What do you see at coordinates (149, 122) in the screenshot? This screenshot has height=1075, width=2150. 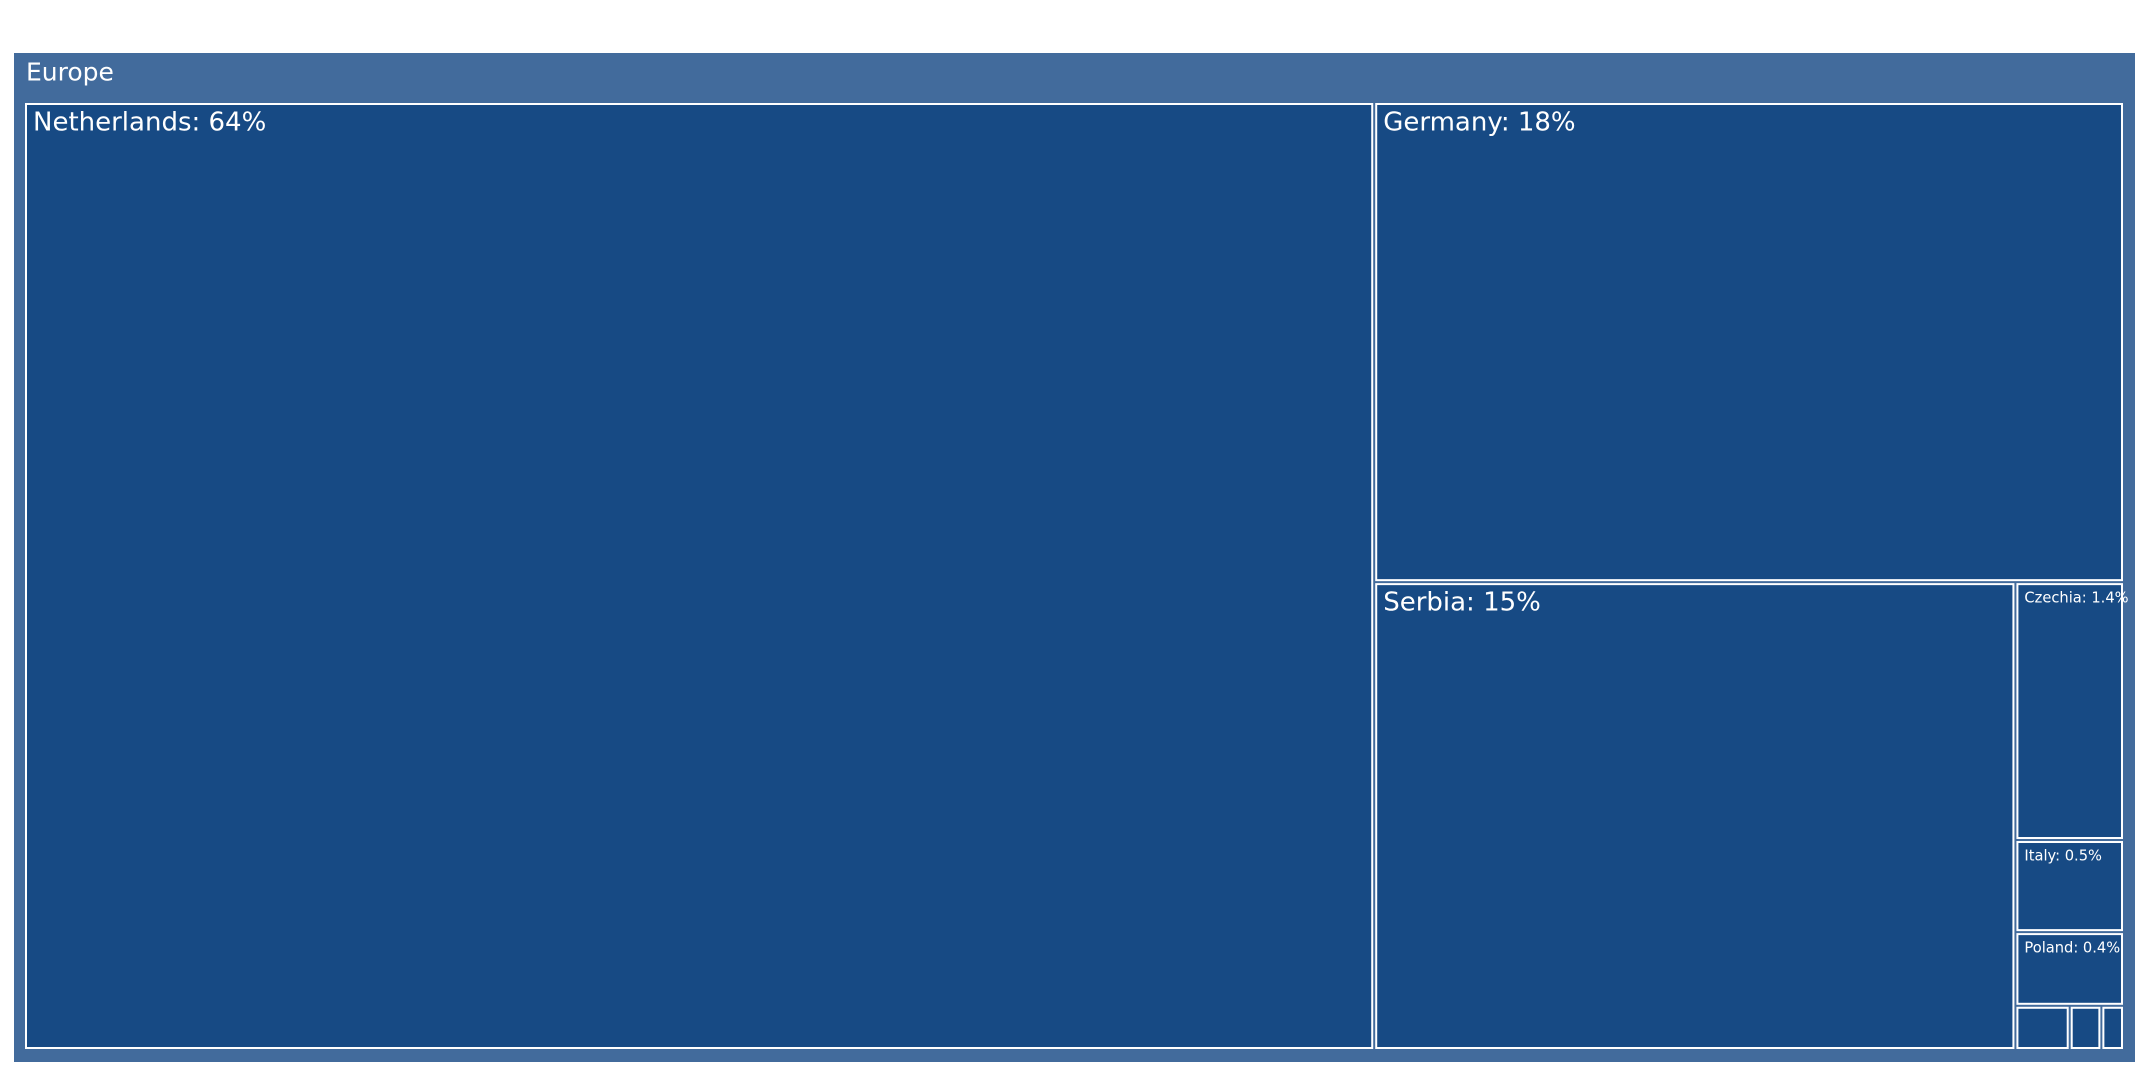 I see `tile-label: Netherlands: 64%` at bounding box center [149, 122].